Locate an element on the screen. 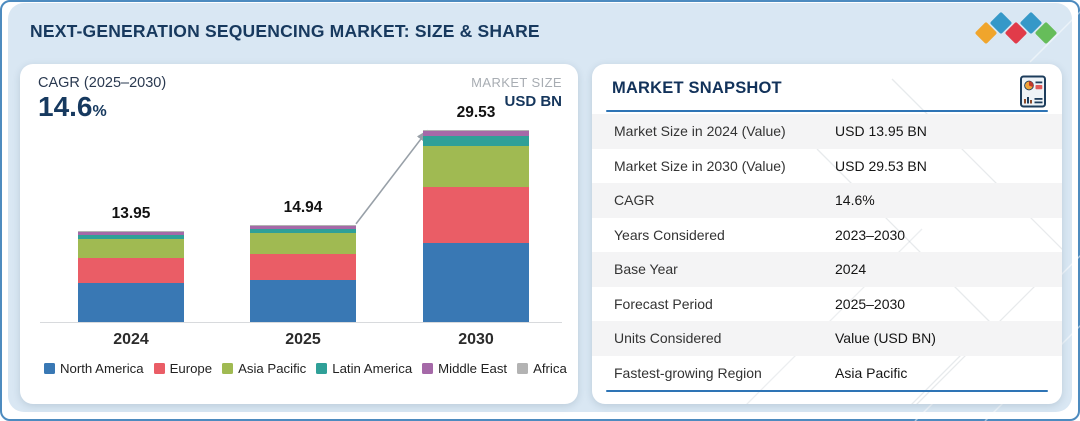  legend-item-asia-pacific: Asia Pacific is located at coordinates (264, 368).